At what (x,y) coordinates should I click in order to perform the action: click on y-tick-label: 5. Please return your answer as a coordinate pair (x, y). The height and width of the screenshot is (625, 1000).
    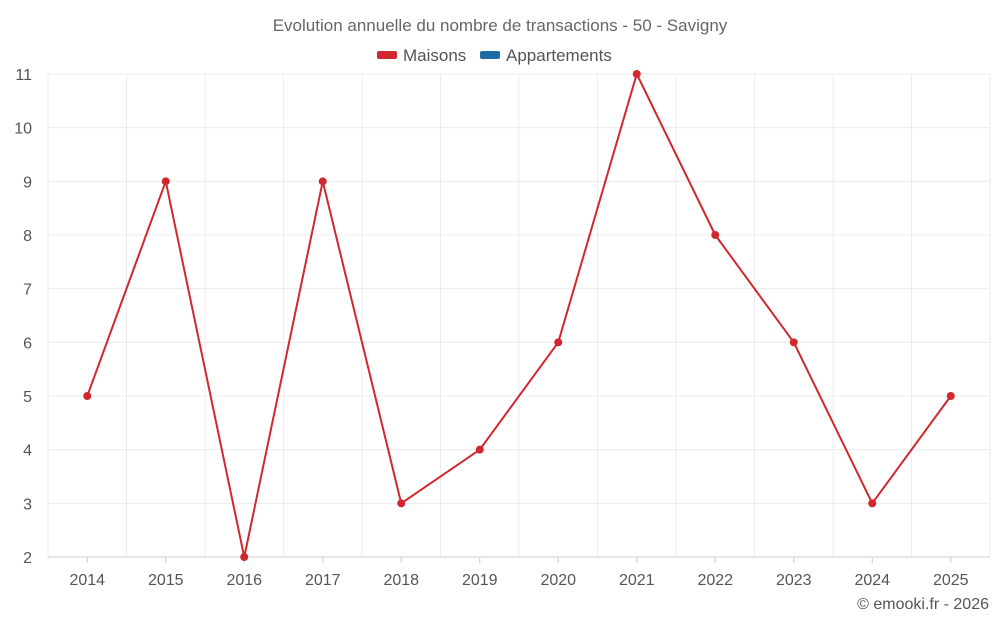
    Looking at the image, I should click on (27, 397).